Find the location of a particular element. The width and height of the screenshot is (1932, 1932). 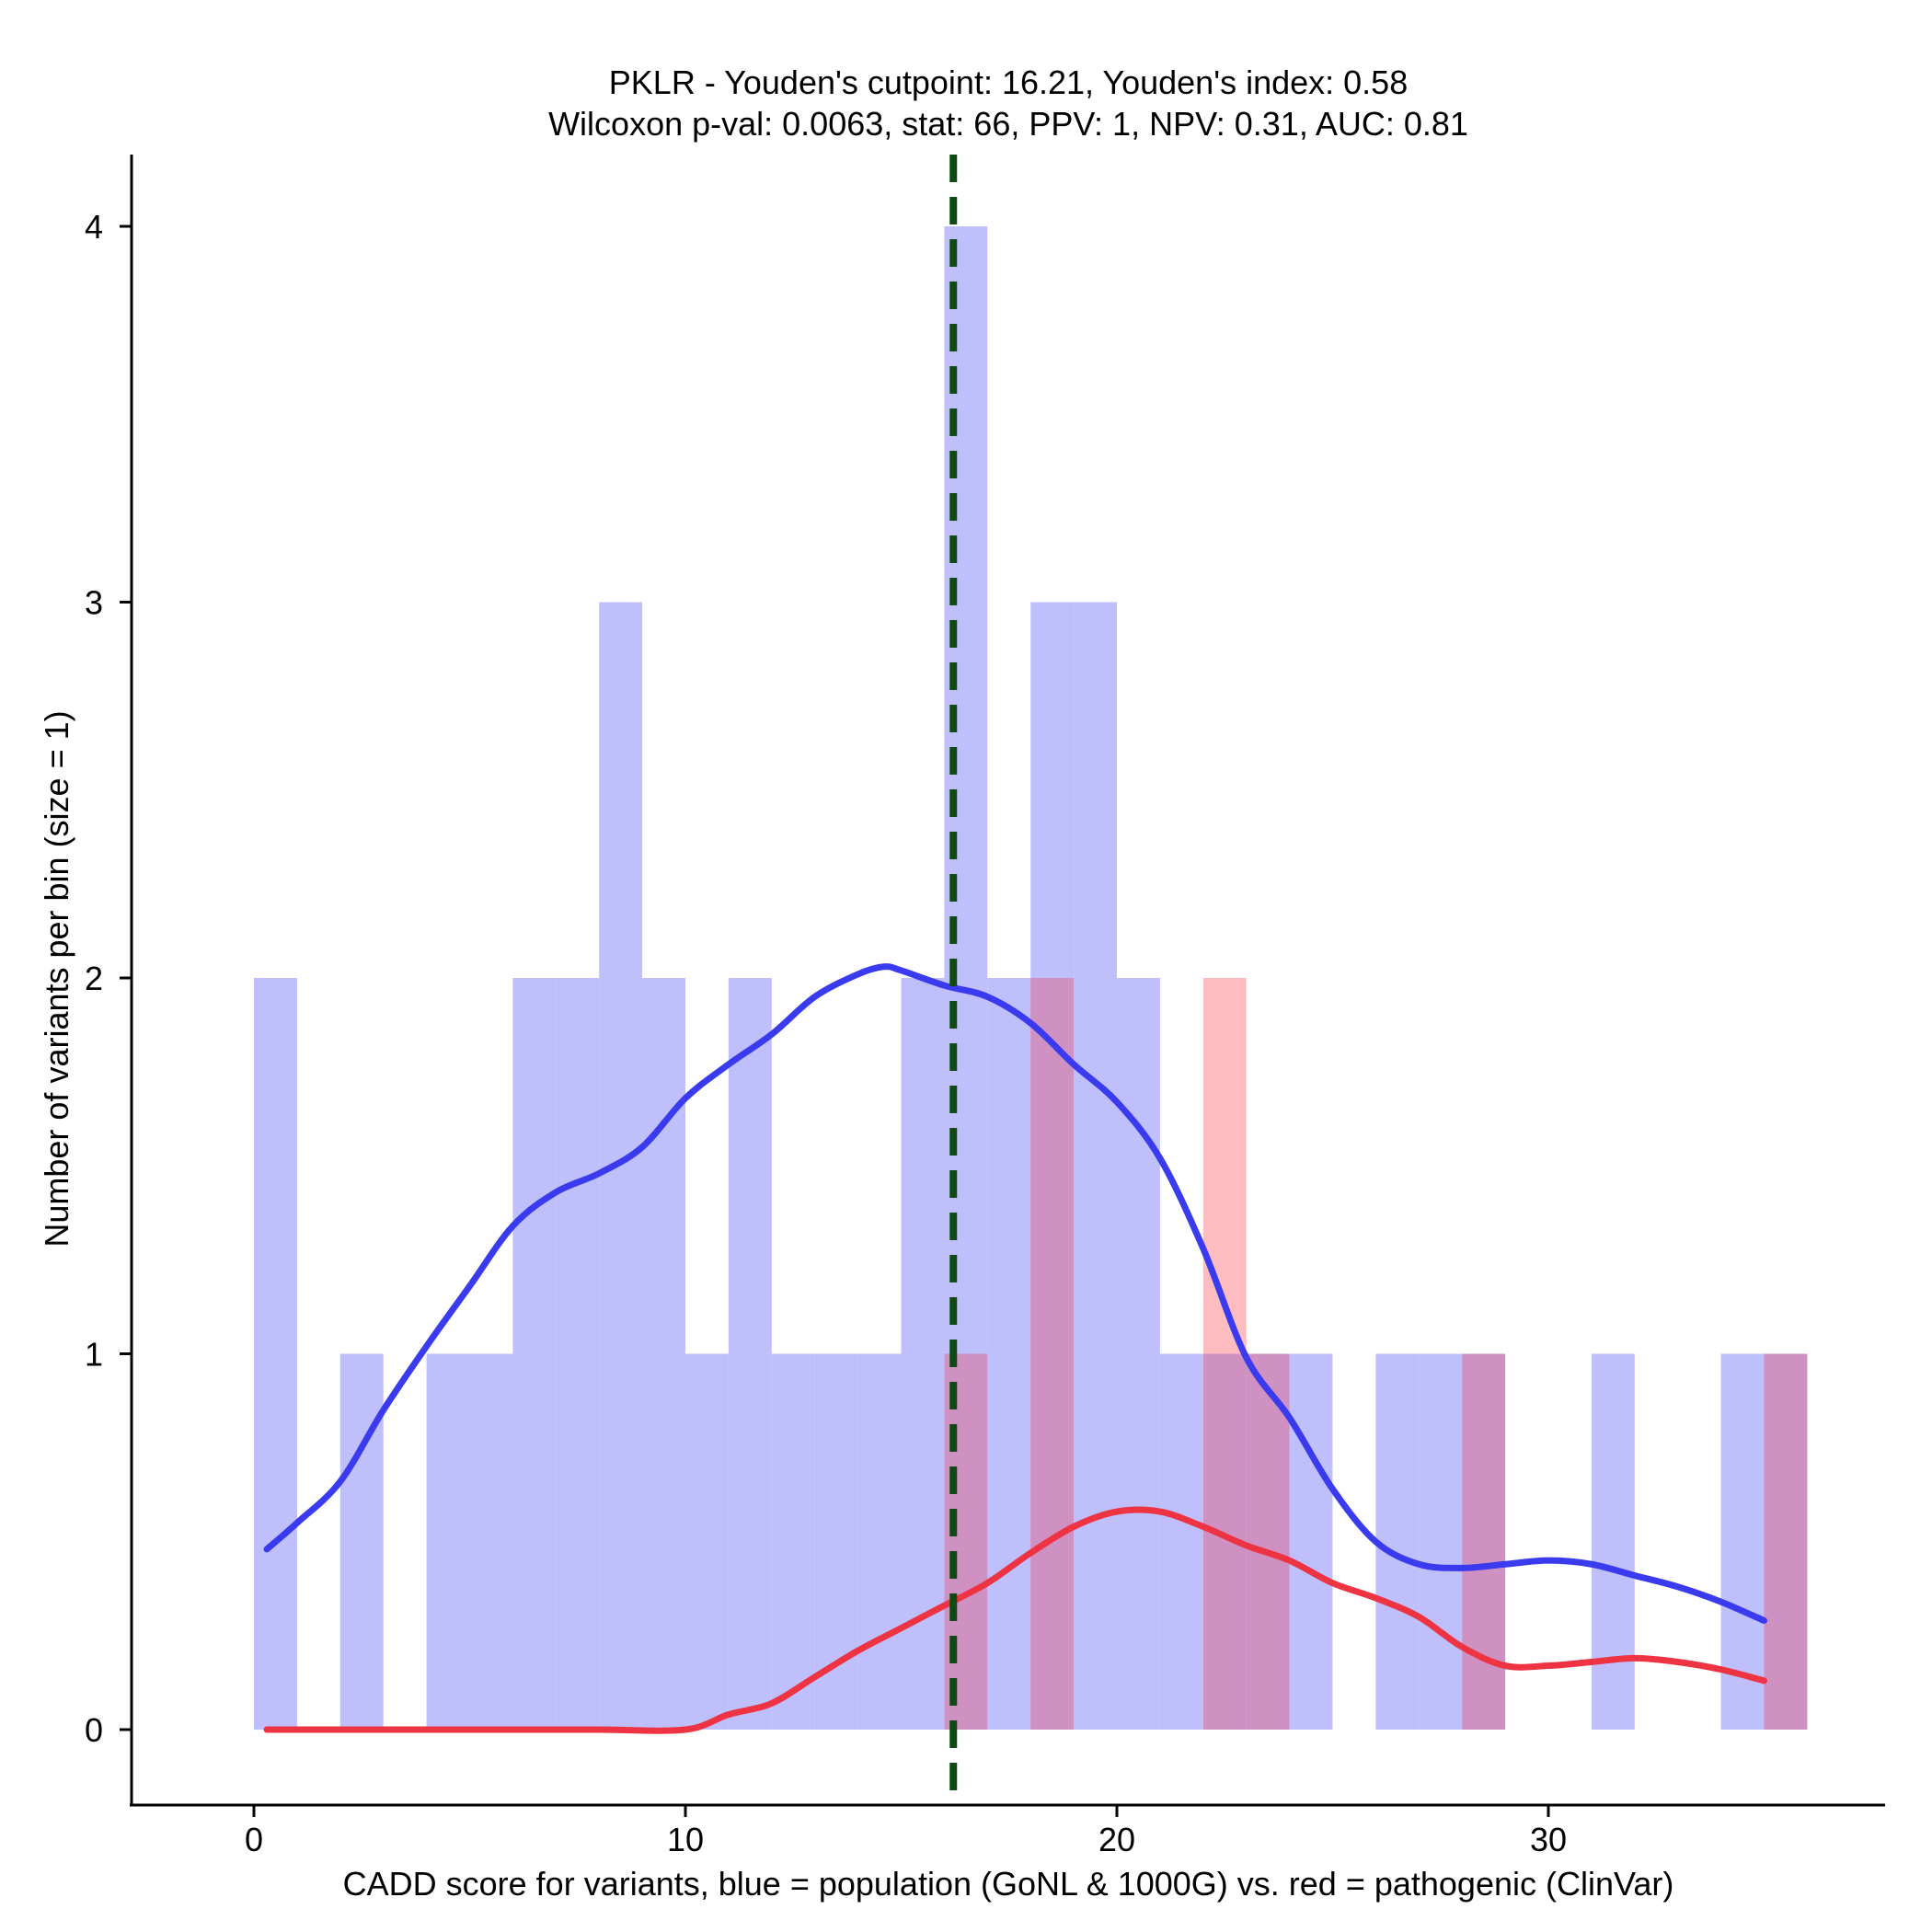

pathogenic-density-line is located at coordinates (1015, 1620).